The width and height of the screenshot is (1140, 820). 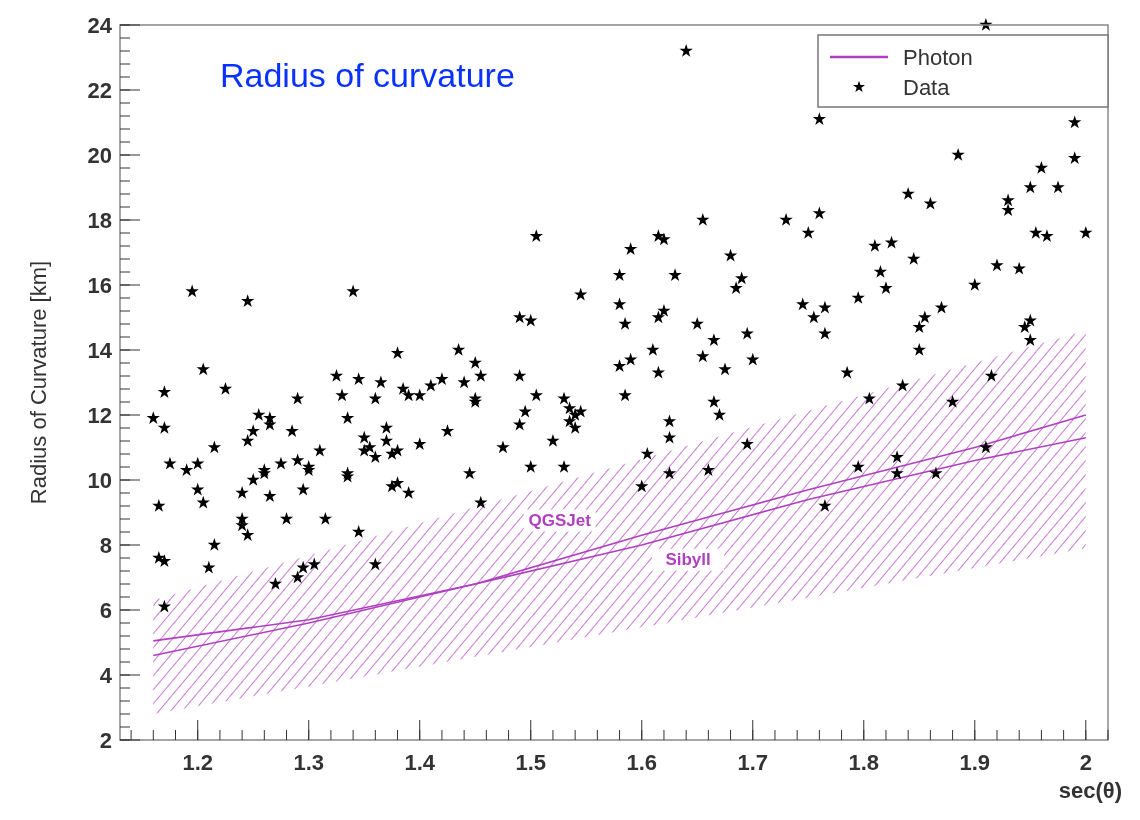 I want to click on y-axis-title: Radius of Curvature [km], so click(x=38, y=382).